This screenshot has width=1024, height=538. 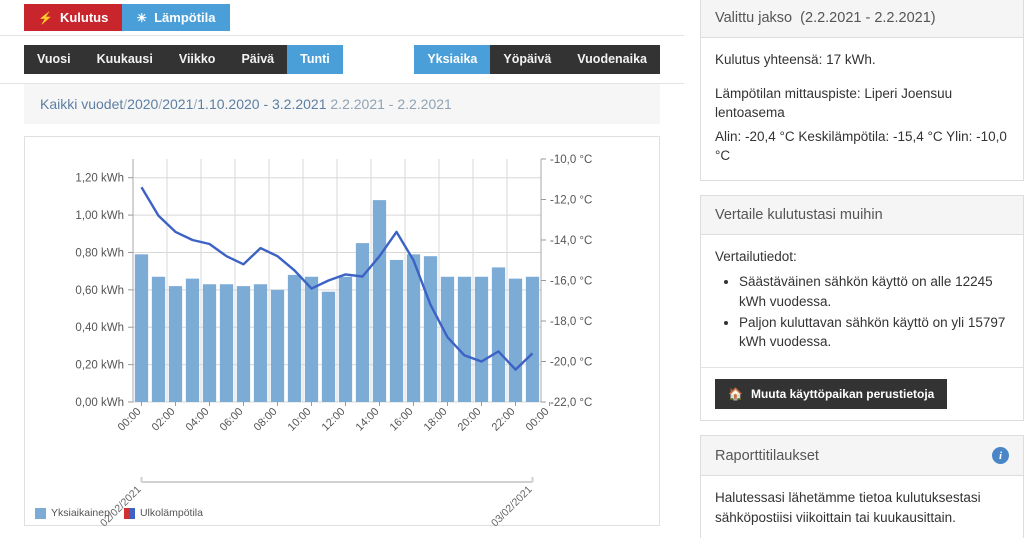 I want to click on panel-selected-period-header: Valittu jakso (2.2.2021 - 2.2.2021), so click(x=862, y=19).